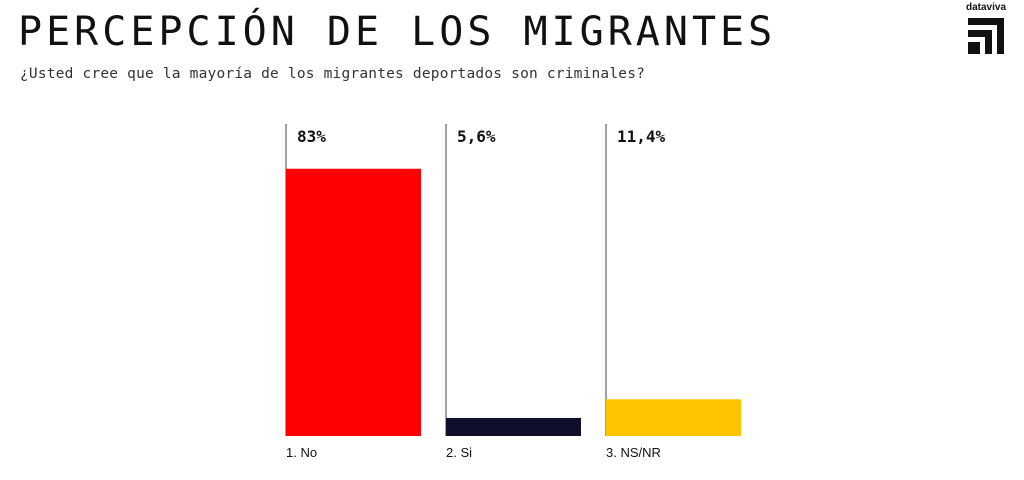 The image size is (1024, 480). I want to click on bar-value-label: 11,4%, so click(641, 136).